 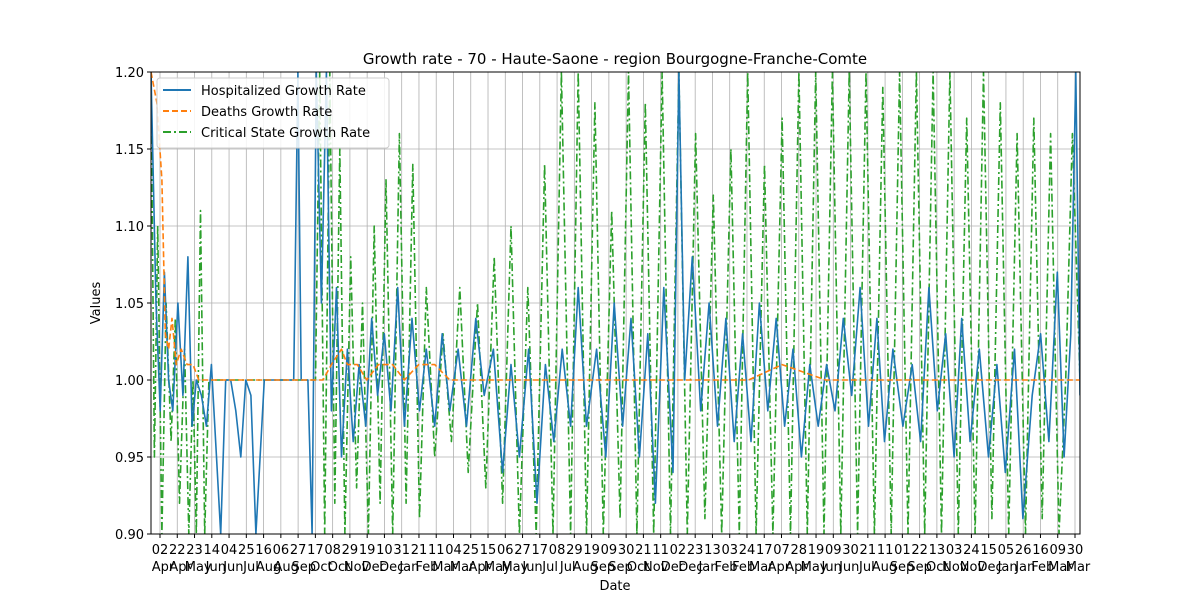 What do you see at coordinates (129, 227) in the screenshot?
I see `y-tick-label: 1.10` at bounding box center [129, 227].